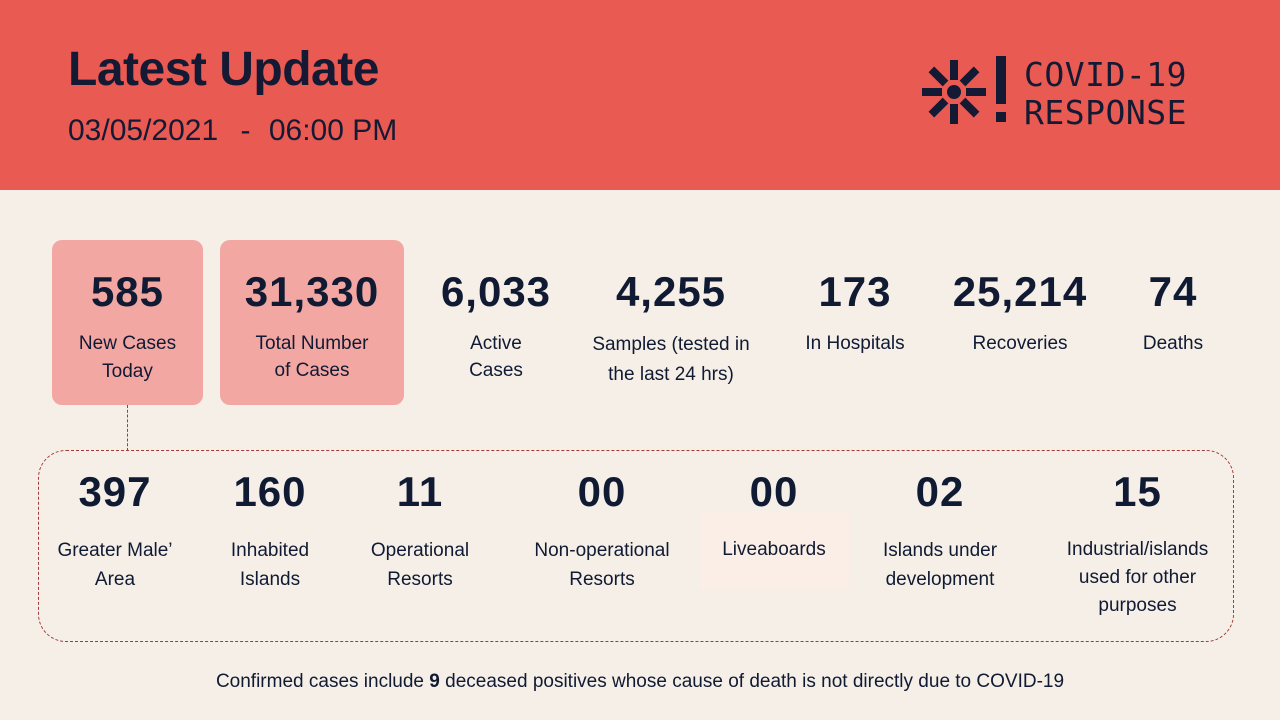 The width and height of the screenshot is (1280, 720). What do you see at coordinates (1020, 343) in the screenshot?
I see `stat-label: Recoveries` at bounding box center [1020, 343].